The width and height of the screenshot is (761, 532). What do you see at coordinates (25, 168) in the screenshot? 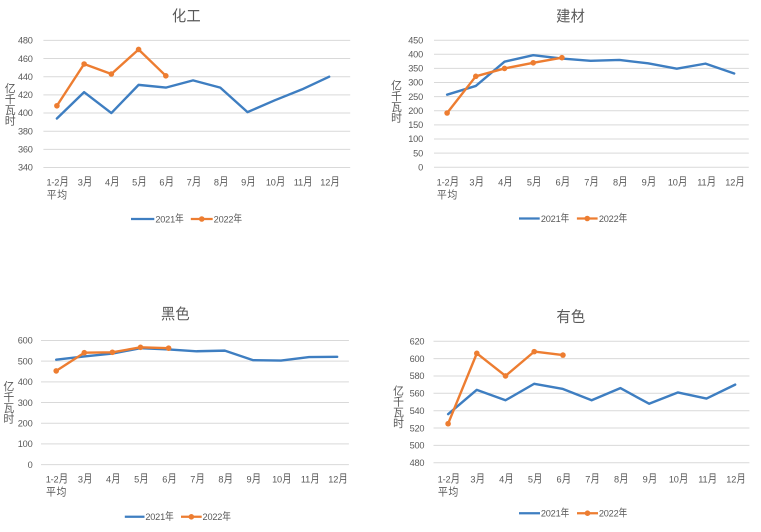
I see `svg-text: 340` at bounding box center [25, 168].